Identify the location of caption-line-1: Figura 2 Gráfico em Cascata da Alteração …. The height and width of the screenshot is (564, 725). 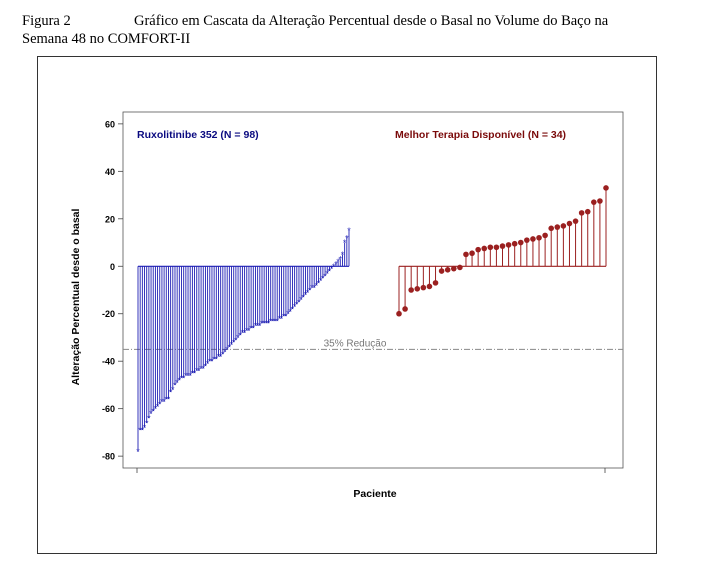
(372, 21).